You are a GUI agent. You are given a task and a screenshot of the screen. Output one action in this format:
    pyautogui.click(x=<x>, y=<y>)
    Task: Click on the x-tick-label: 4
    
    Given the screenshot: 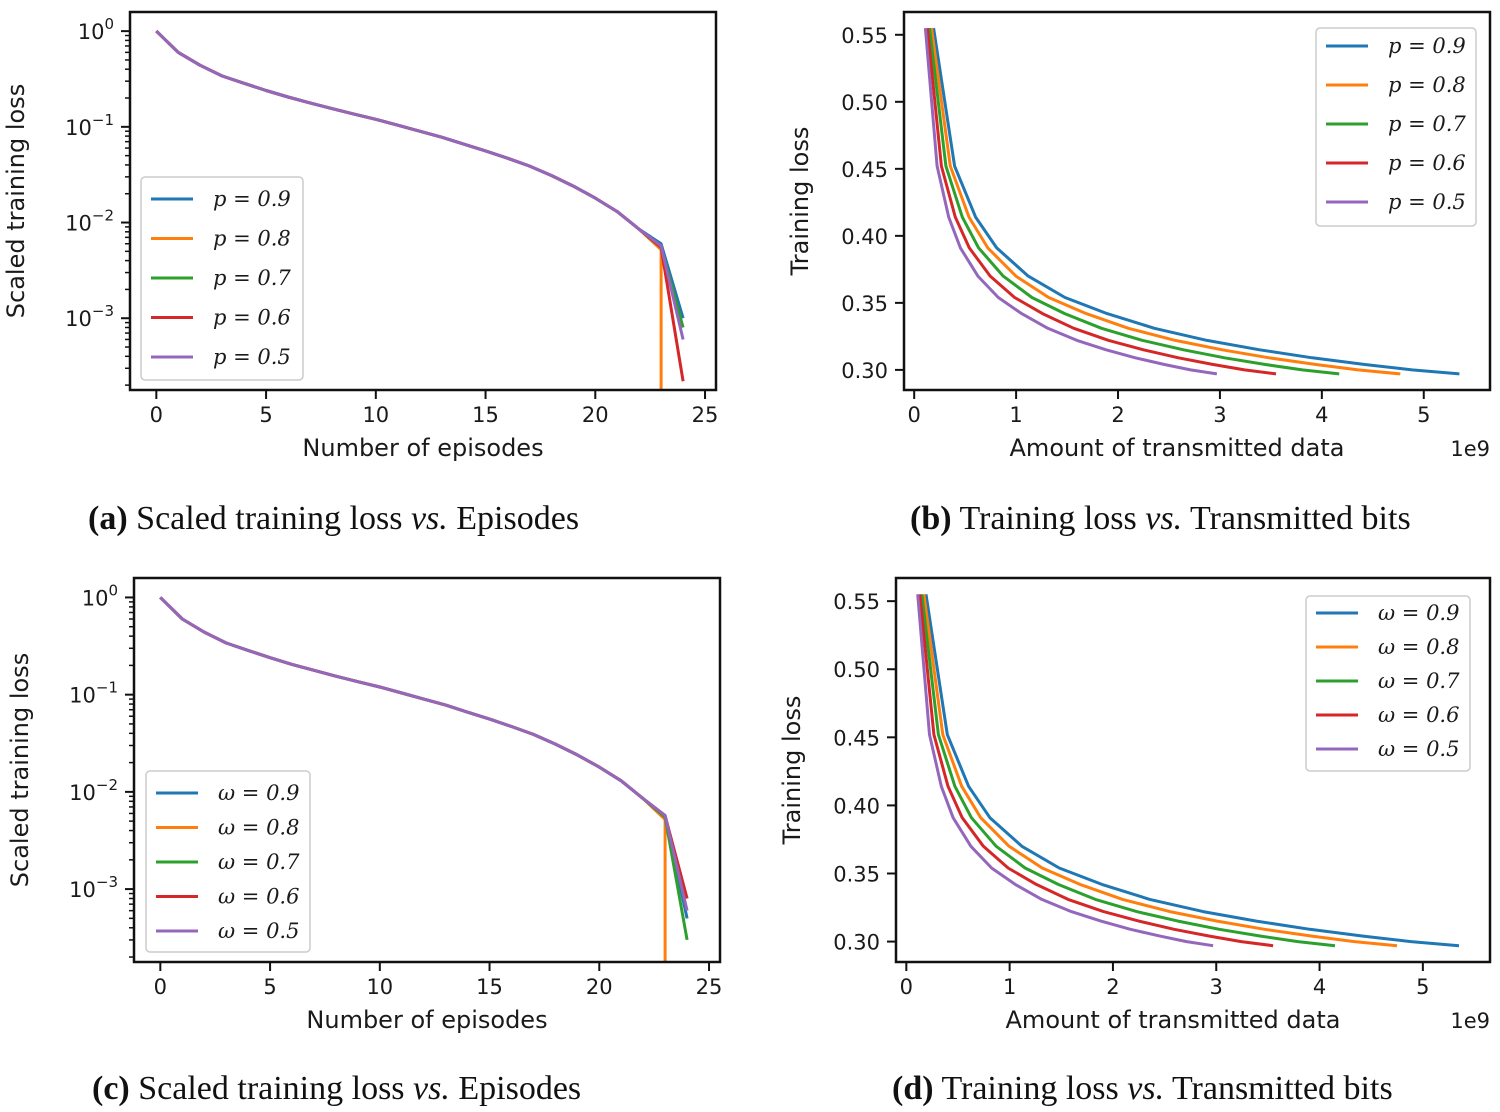 What is the action you would take?
    pyautogui.click(x=1321, y=415)
    